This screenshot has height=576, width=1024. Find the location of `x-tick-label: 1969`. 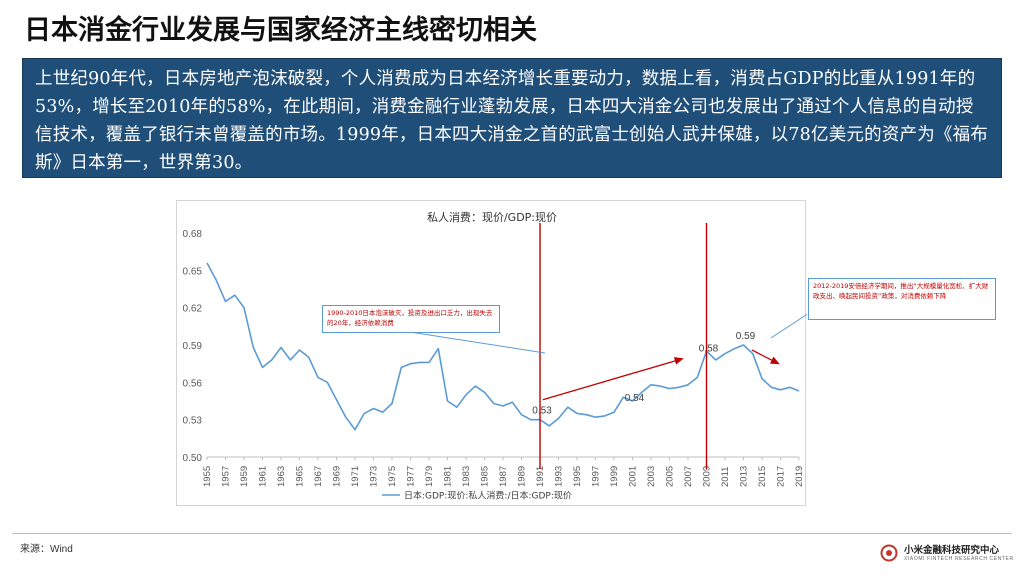

x-tick-label: 1969 is located at coordinates (337, 476).